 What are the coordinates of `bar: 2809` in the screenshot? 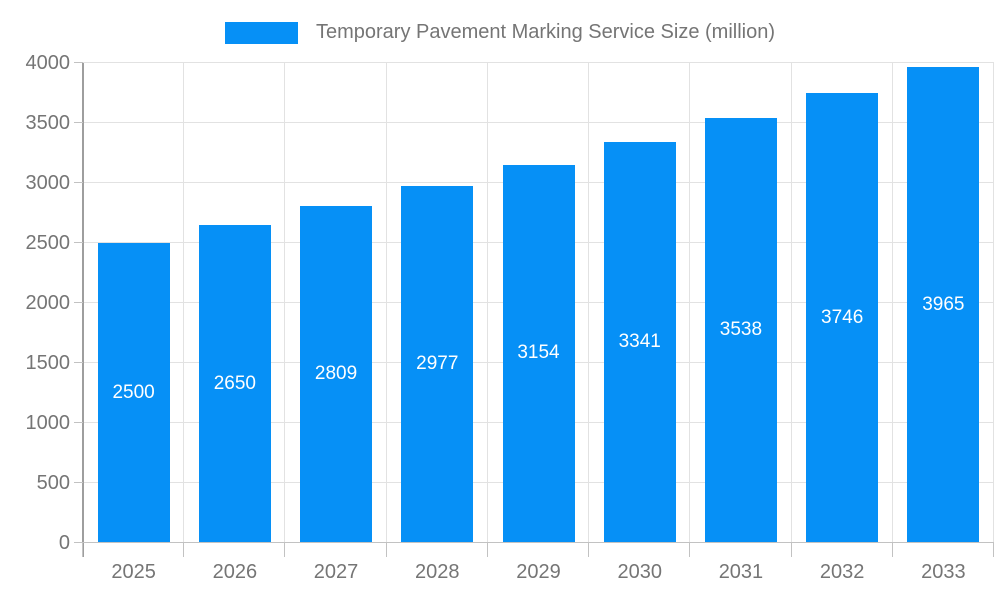 It's located at (336, 373).